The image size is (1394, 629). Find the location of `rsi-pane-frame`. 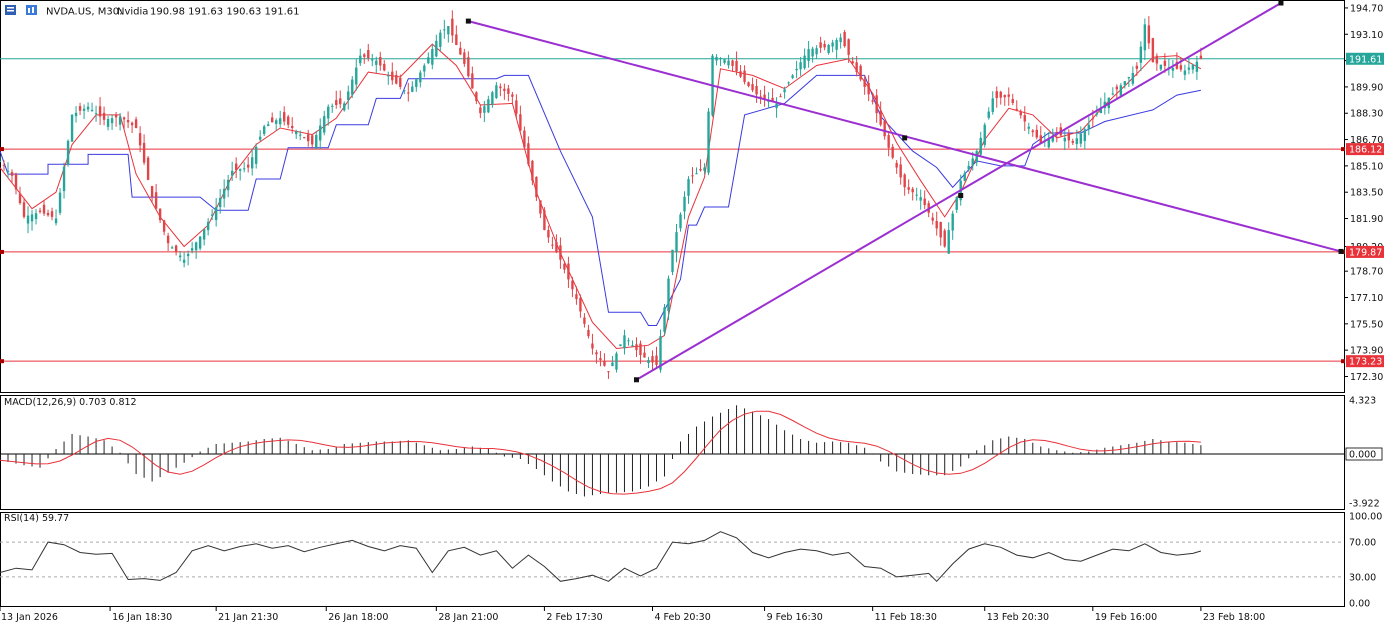

rsi-pane-frame is located at coordinates (672, 559).